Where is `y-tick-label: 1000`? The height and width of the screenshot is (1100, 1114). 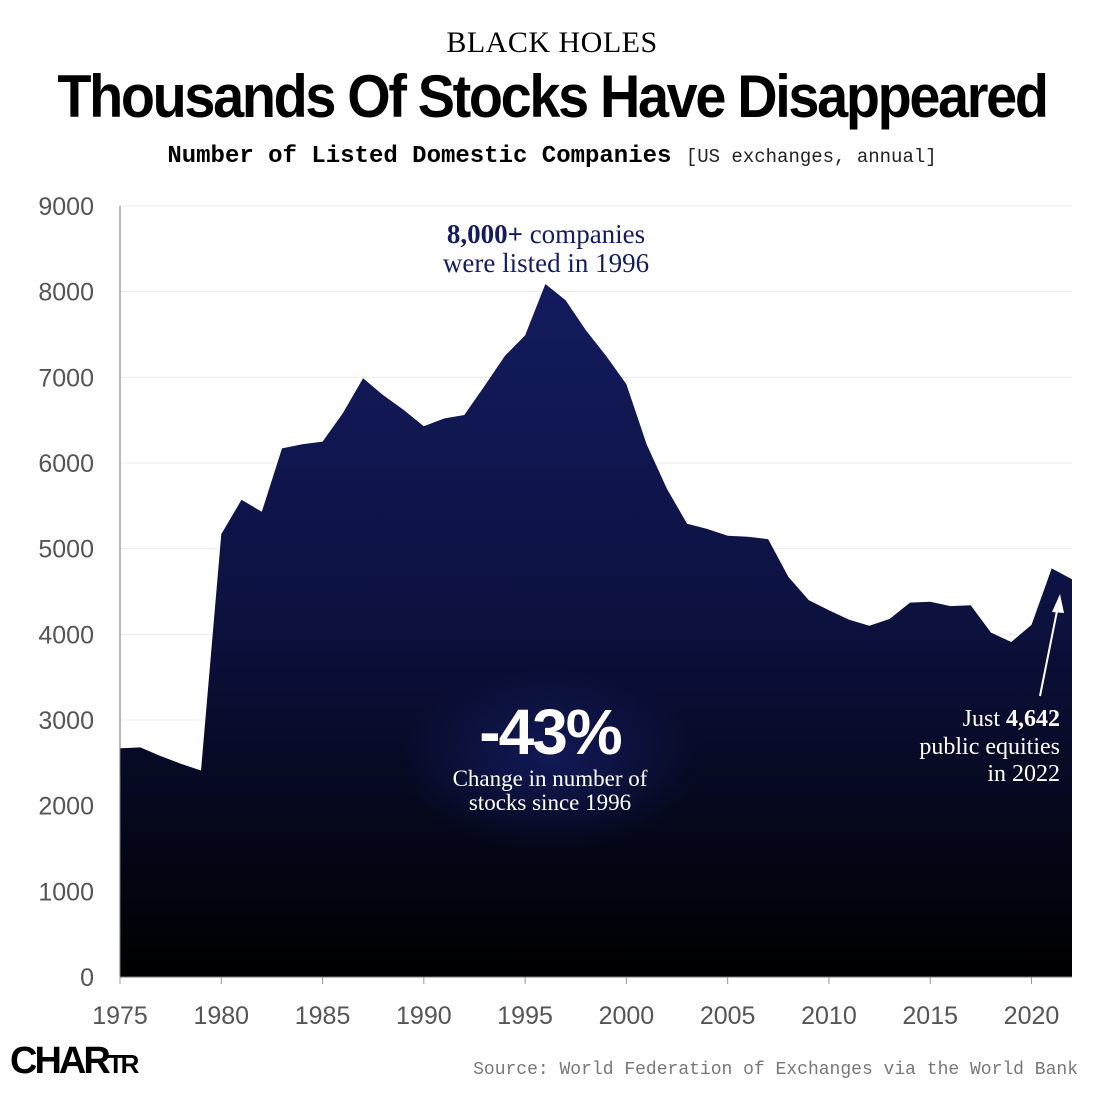
y-tick-label: 1000 is located at coordinates (66, 892).